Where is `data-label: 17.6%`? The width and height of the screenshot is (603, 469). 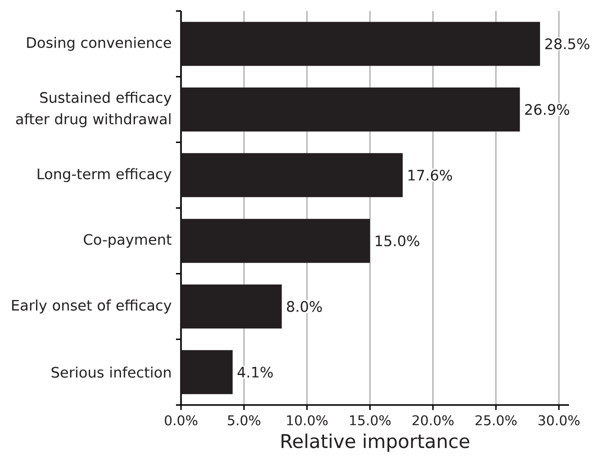 data-label: 17.6% is located at coordinates (430, 175).